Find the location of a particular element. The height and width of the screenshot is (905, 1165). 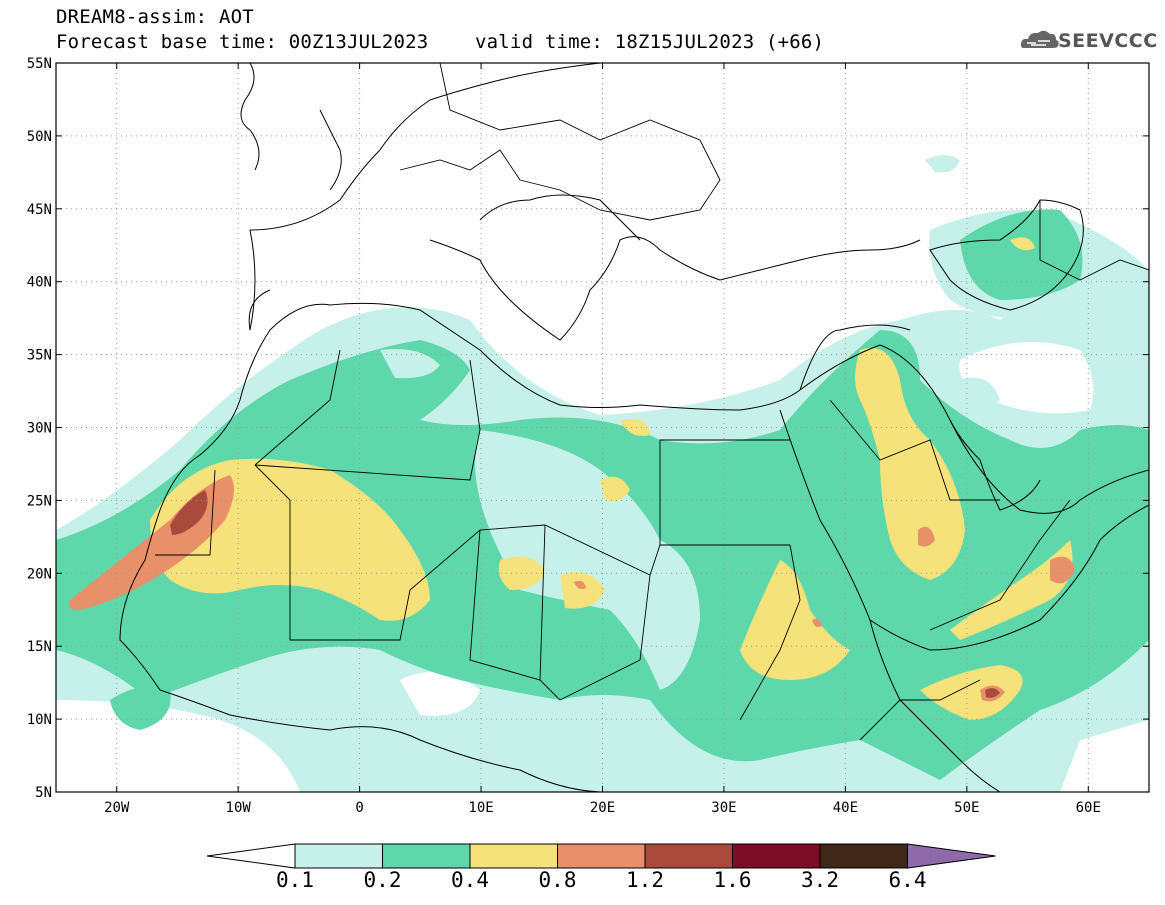

lat-label: 25N is located at coordinates (39, 501).